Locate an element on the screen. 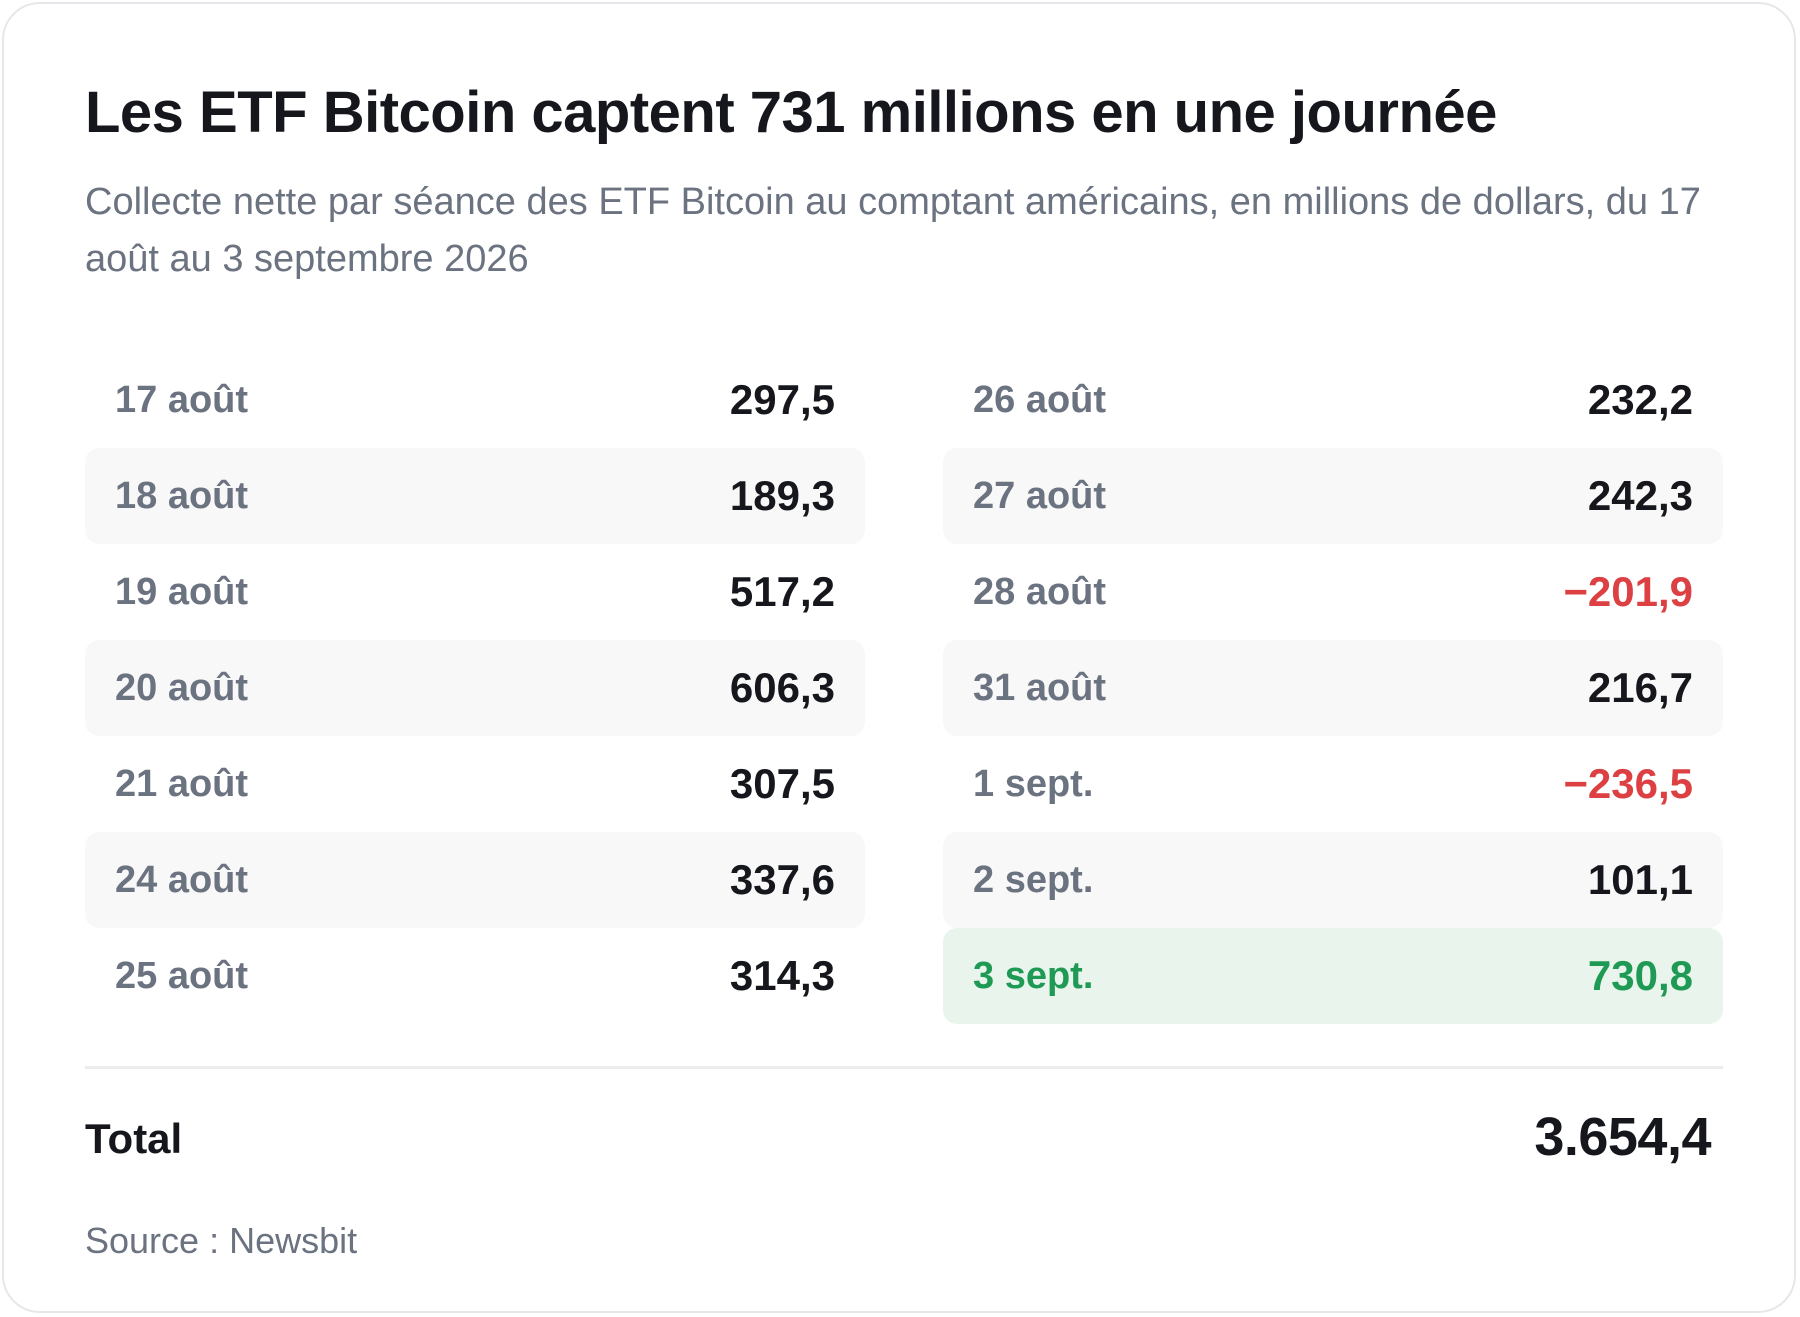 The height and width of the screenshot is (1317, 1800). row-date-label: 17 août is located at coordinates (182, 400).